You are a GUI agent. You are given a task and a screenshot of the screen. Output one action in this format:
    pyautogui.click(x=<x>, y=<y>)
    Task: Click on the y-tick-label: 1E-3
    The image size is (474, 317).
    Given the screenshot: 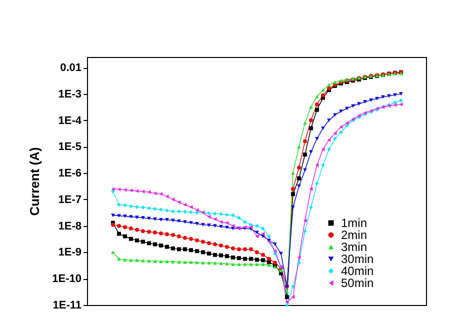 What is the action you would take?
    pyautogui.click(x=70, y=94)
    